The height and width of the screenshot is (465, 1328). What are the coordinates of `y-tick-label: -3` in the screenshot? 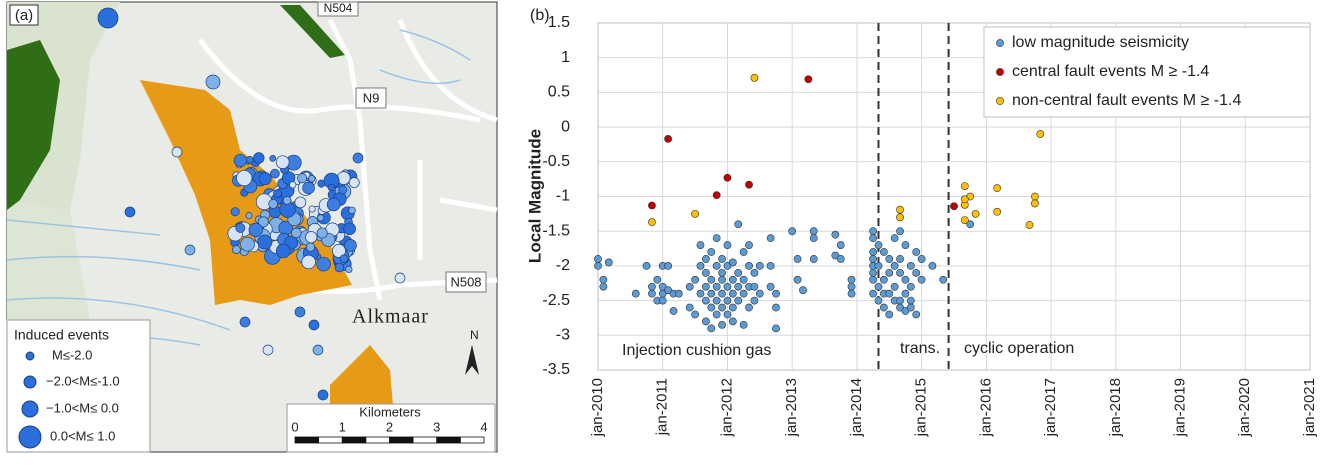 It's located at (563, 335).